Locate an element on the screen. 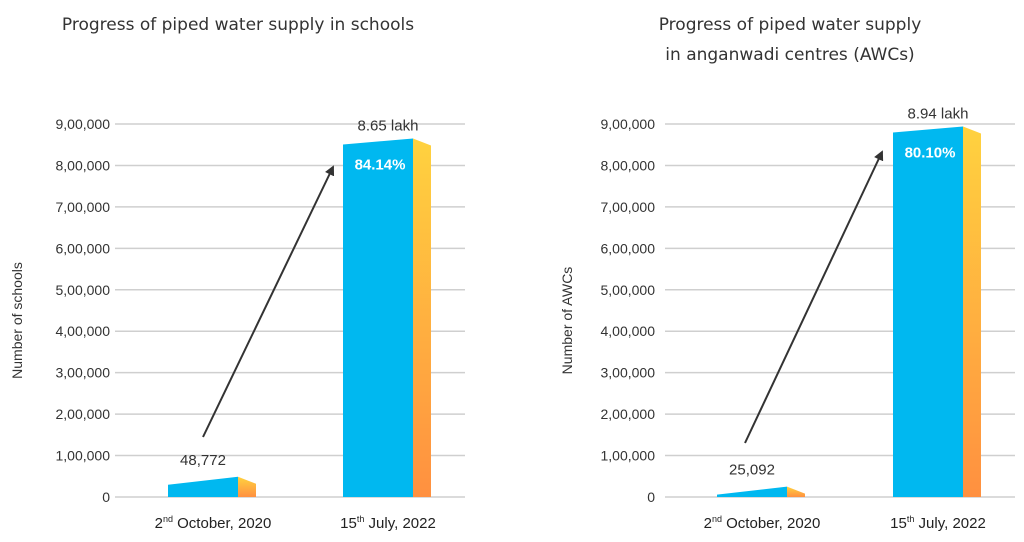 This screenshot has height=542, width=1024. y-axis-label: Number of schools is located at coordinates (17, 320).